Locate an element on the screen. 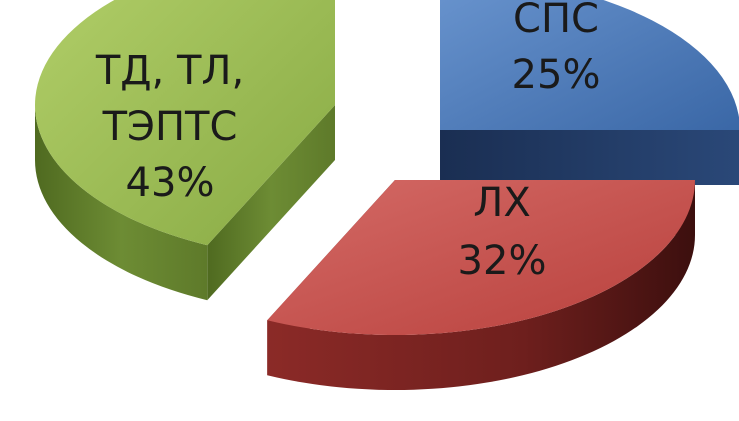 The width and height of the screenshot is (739, 421). data-label-sps-name: СПС is located at coordinates (556, 21).